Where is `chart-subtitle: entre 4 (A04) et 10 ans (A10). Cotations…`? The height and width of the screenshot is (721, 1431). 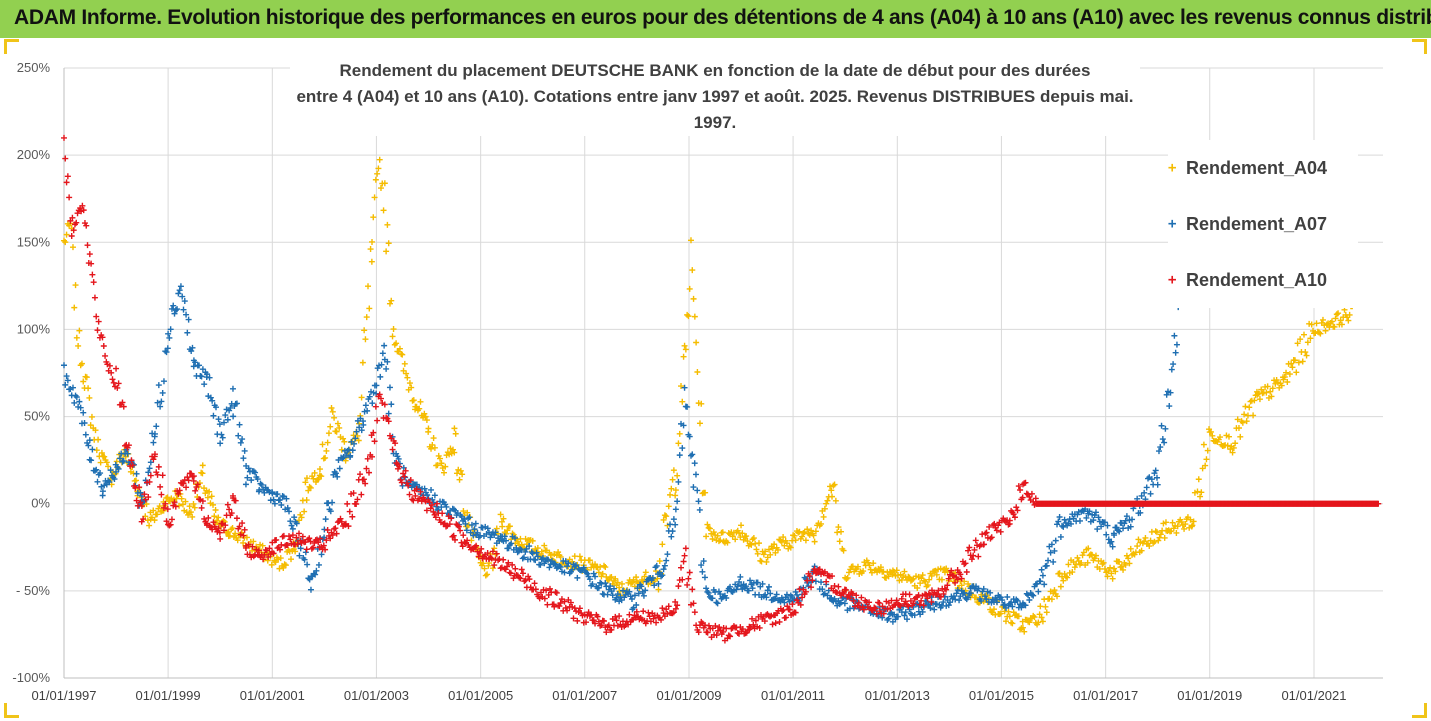 chart-subtitle: entre 4 (A04) et 10 ans (A10). Cotations… is located at coordinates (715, 109).